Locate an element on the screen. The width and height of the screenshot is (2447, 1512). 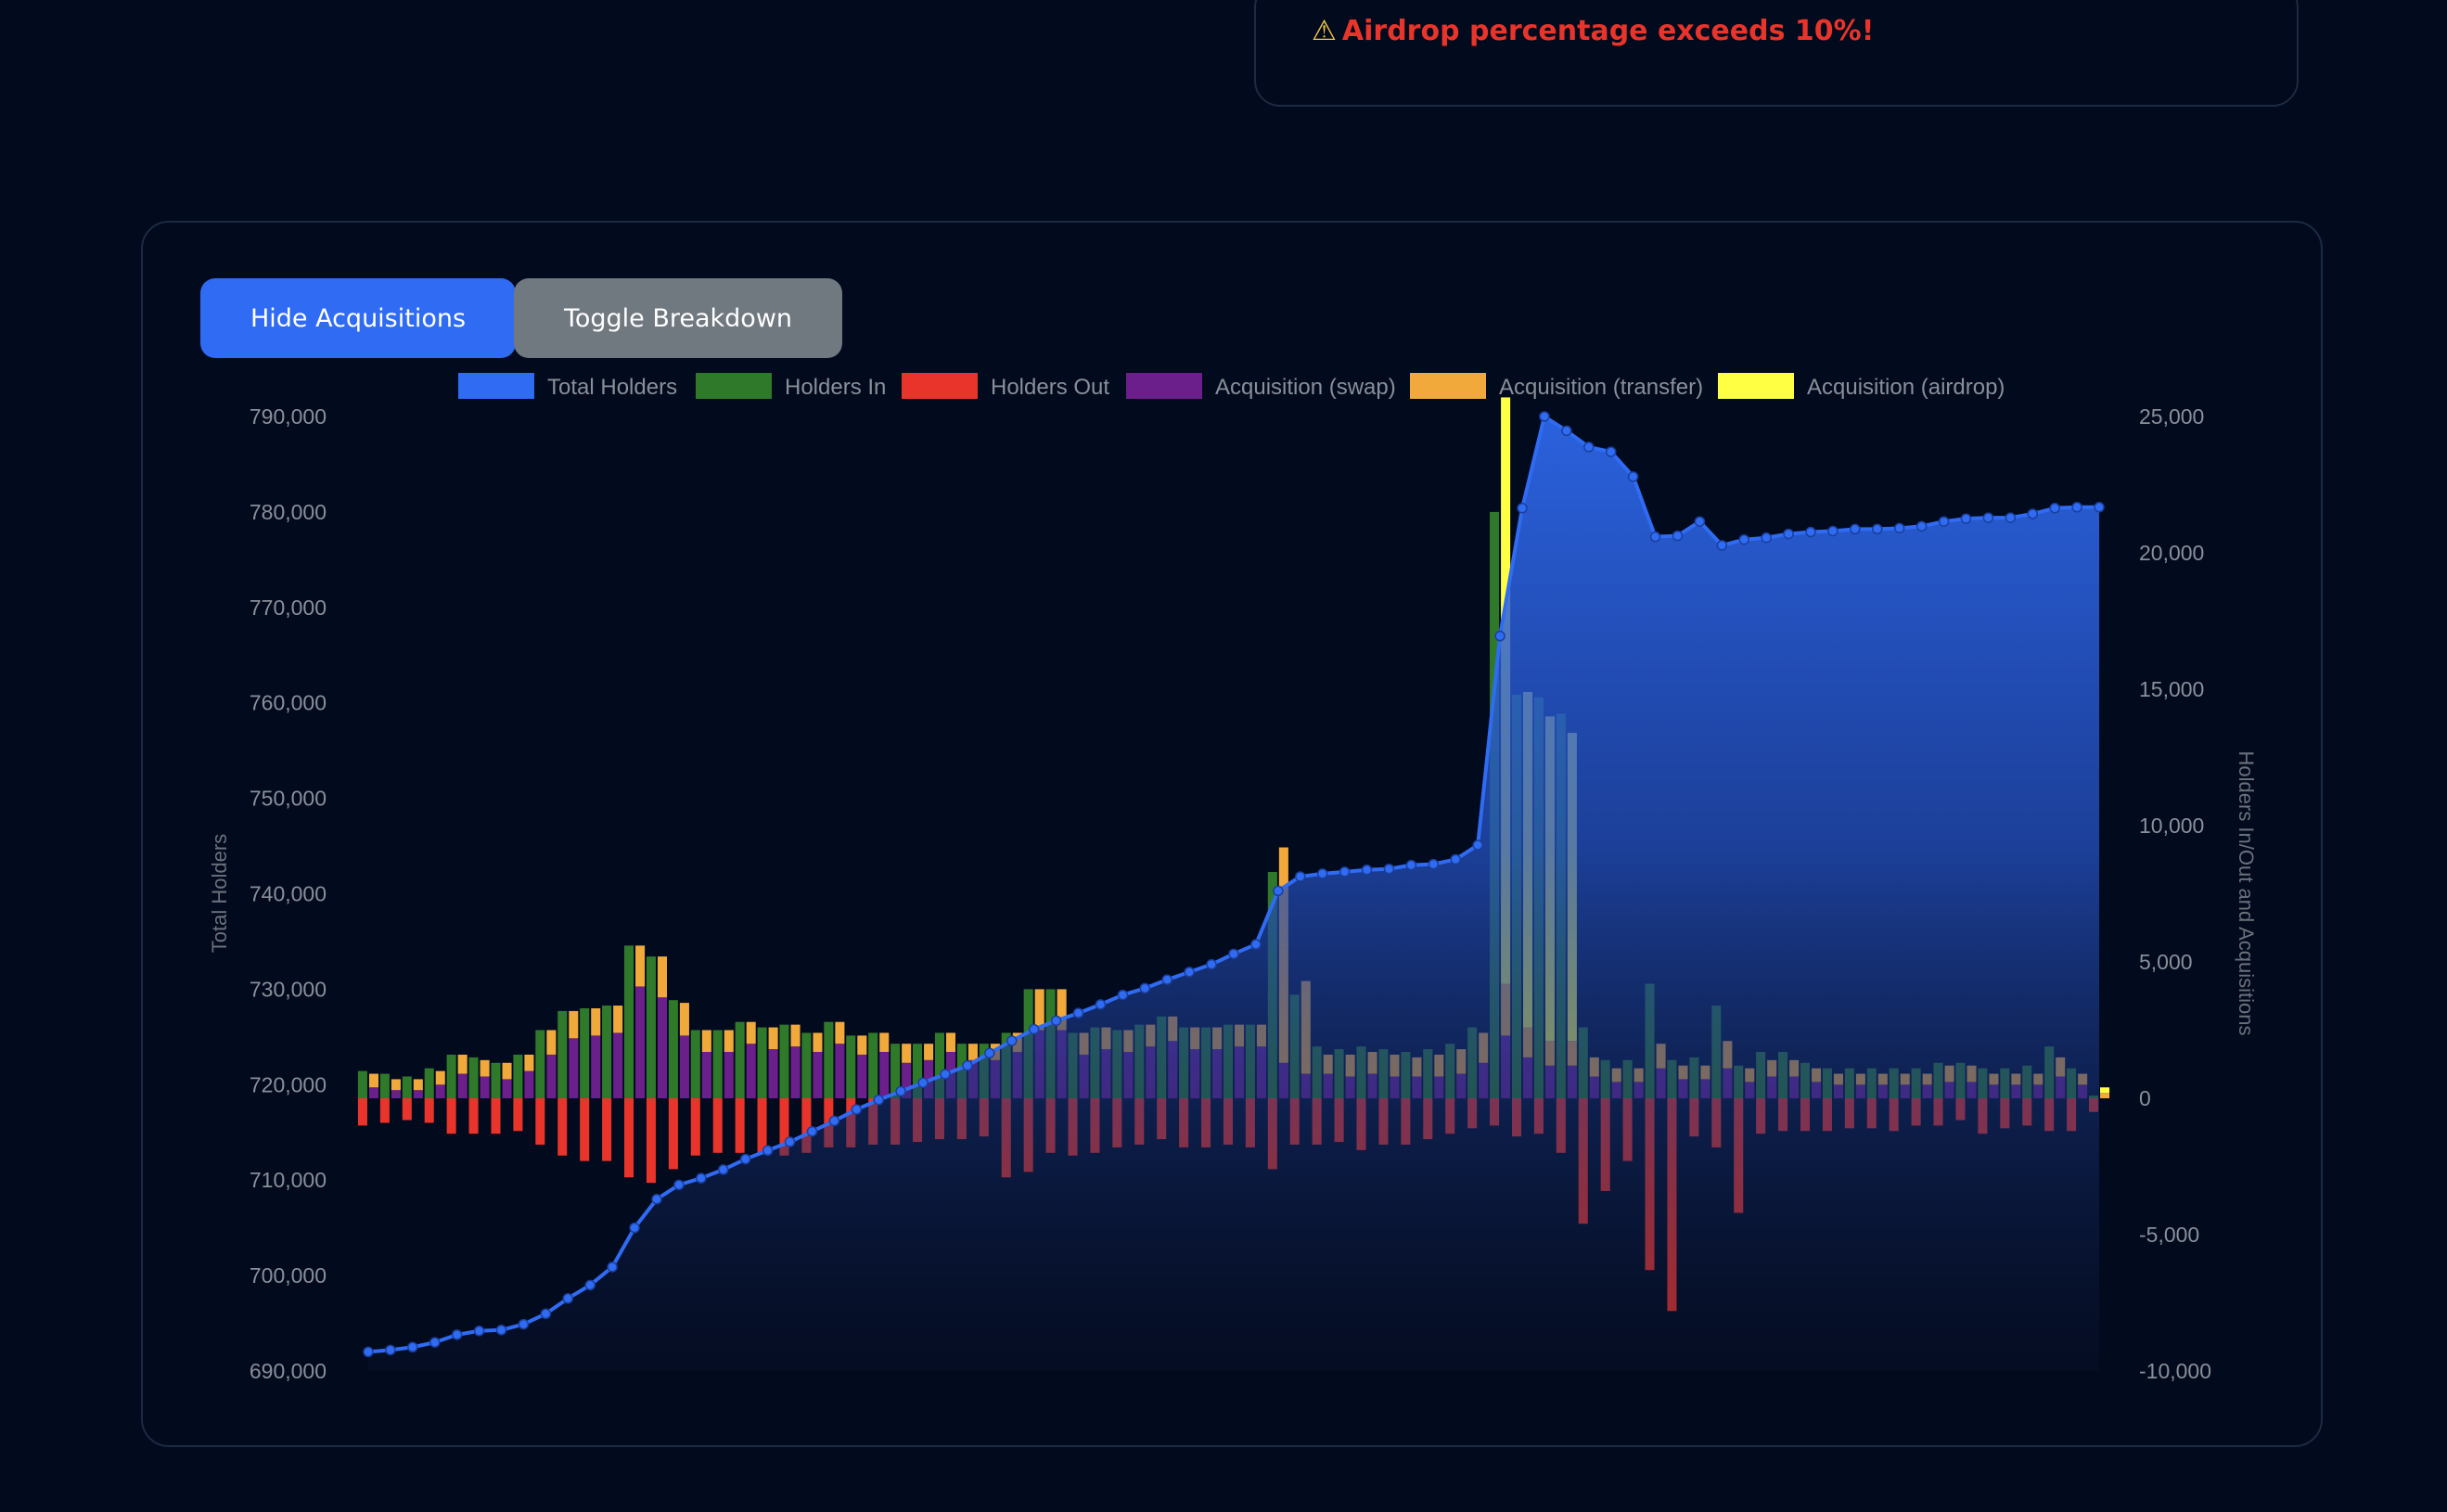
legend-label-1: Holders In is located at coordinates (835, 387).